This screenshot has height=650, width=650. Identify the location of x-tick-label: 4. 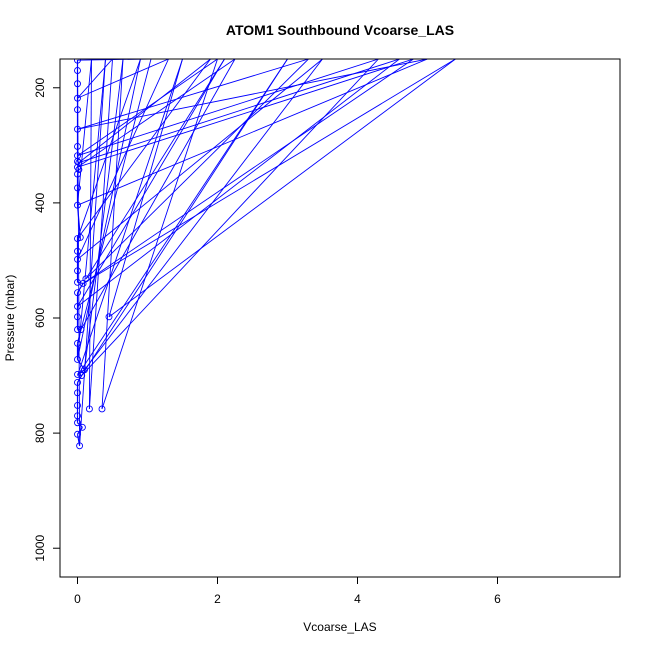
(357, 599).